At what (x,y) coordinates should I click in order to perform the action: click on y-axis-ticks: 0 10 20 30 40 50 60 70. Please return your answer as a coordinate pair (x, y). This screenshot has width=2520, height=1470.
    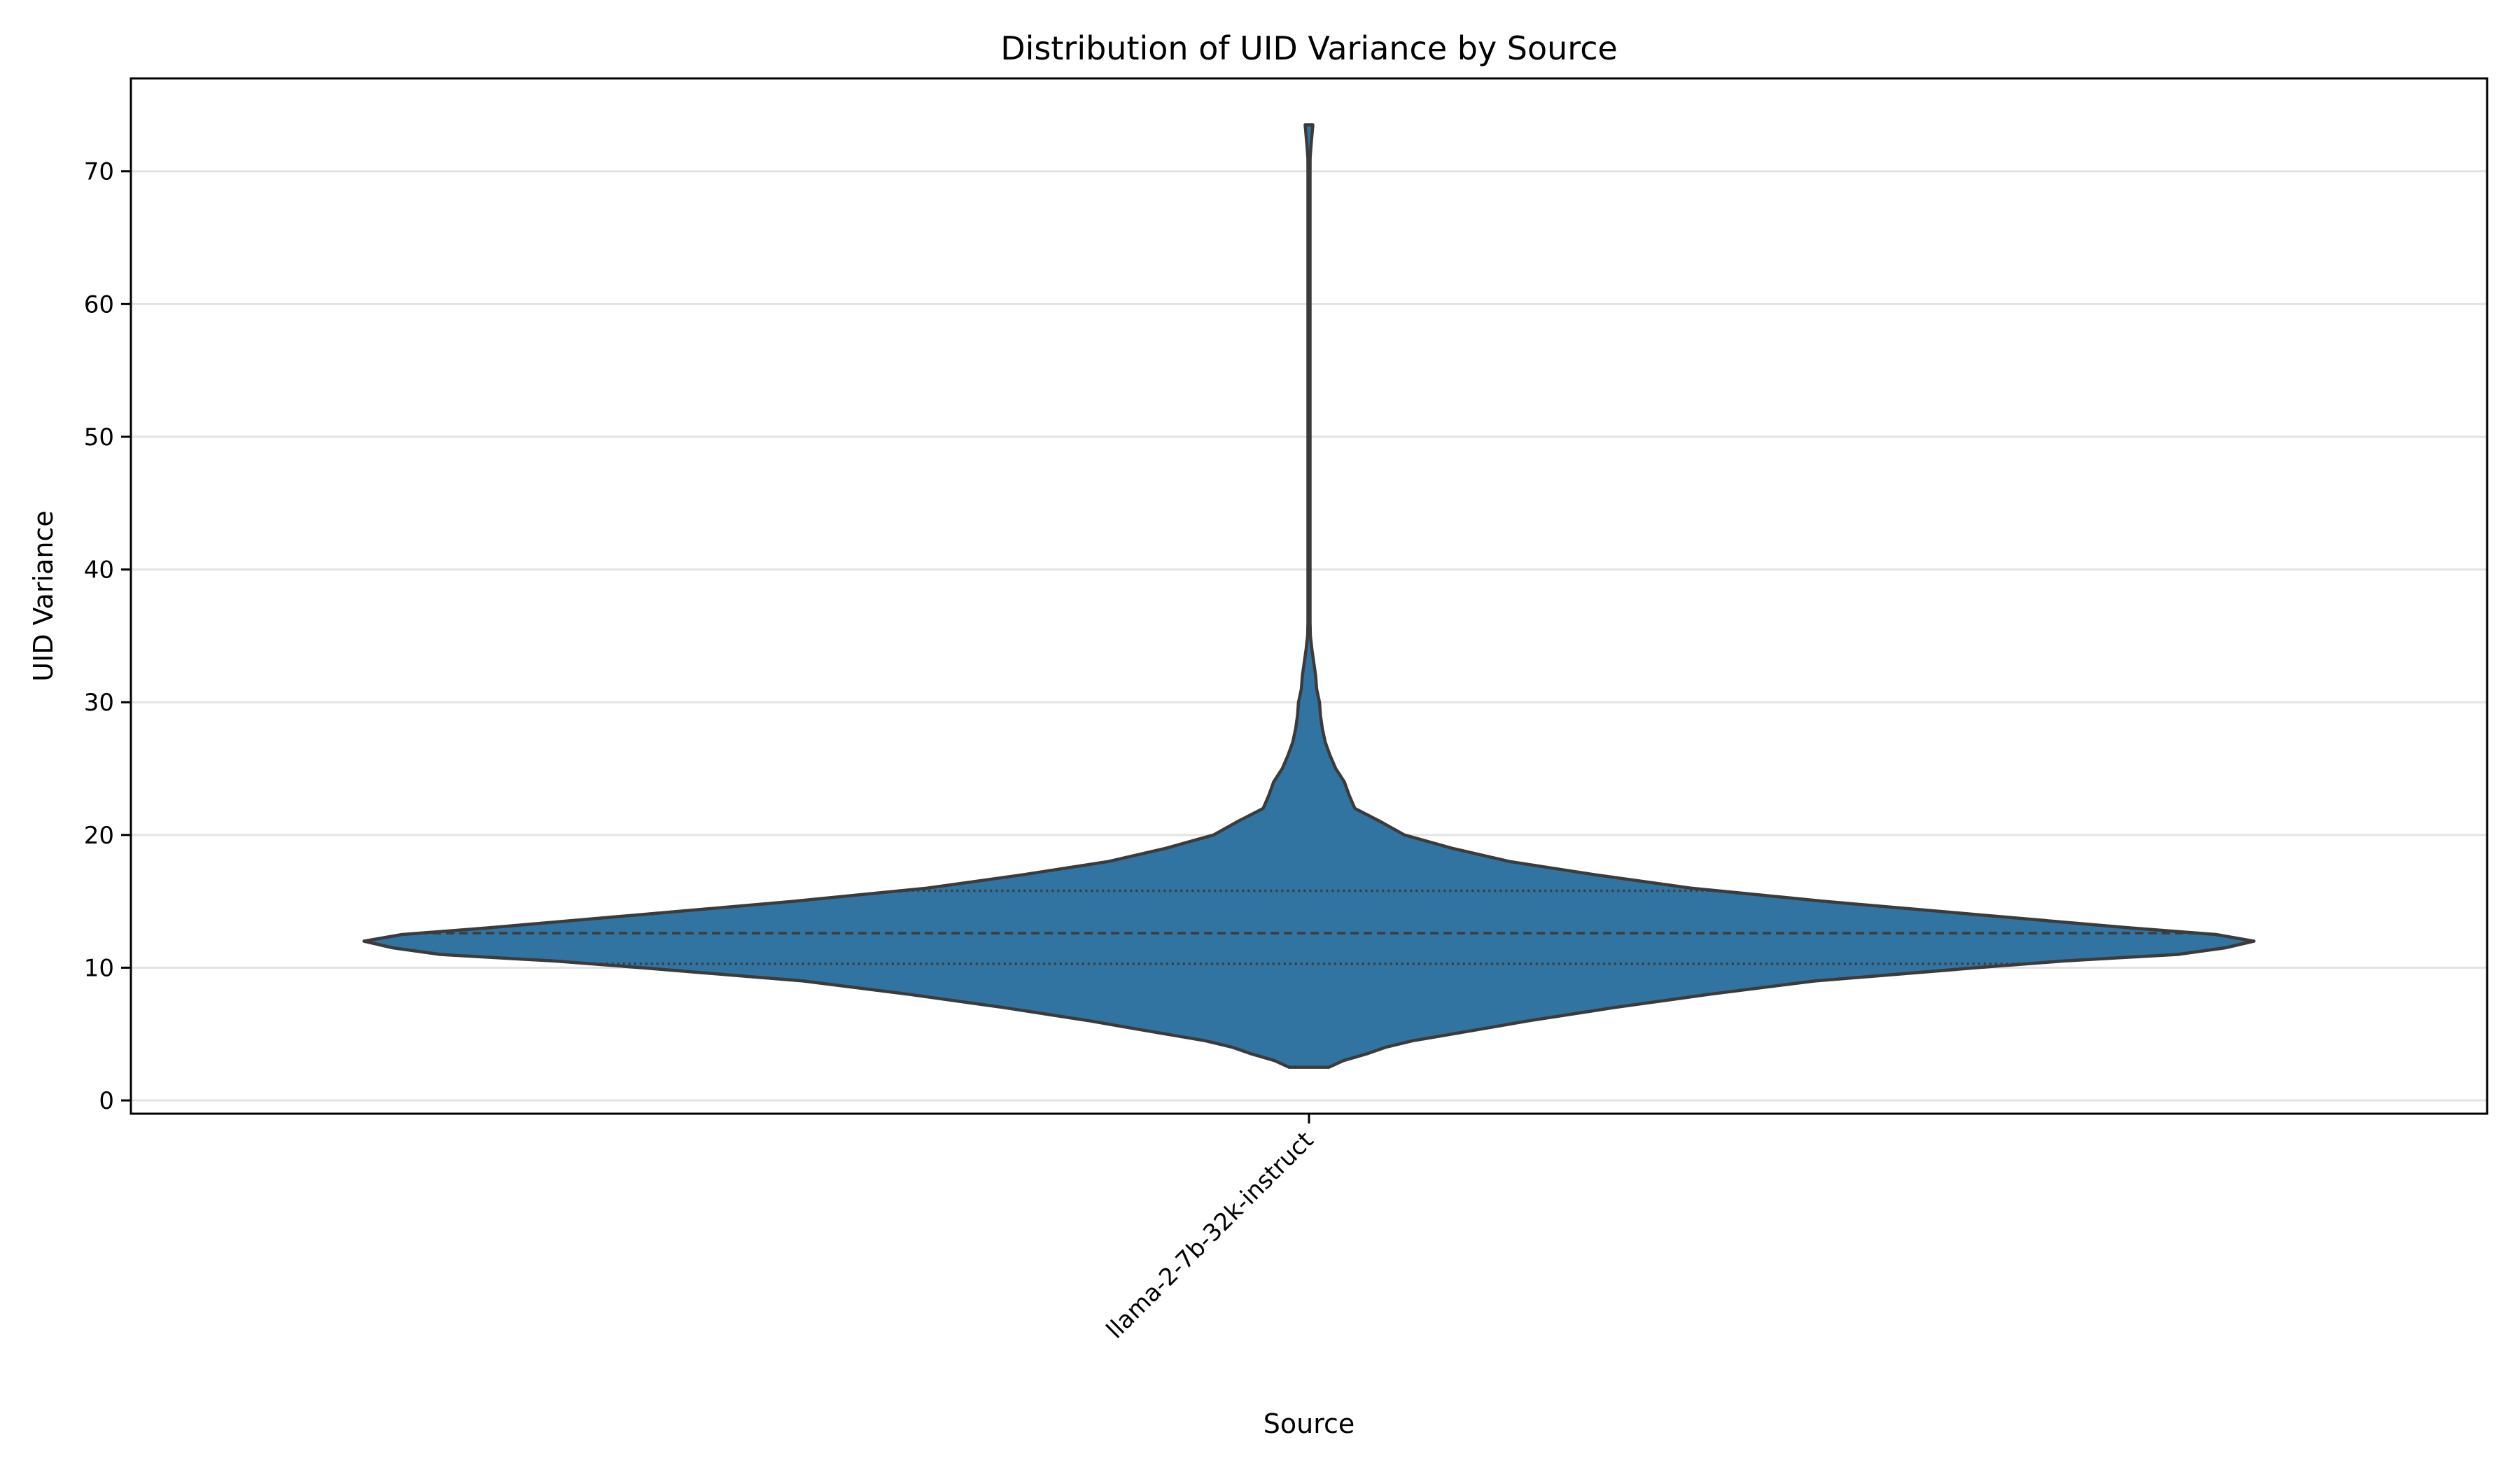
    Looking at the image, I should click on (107, 636).